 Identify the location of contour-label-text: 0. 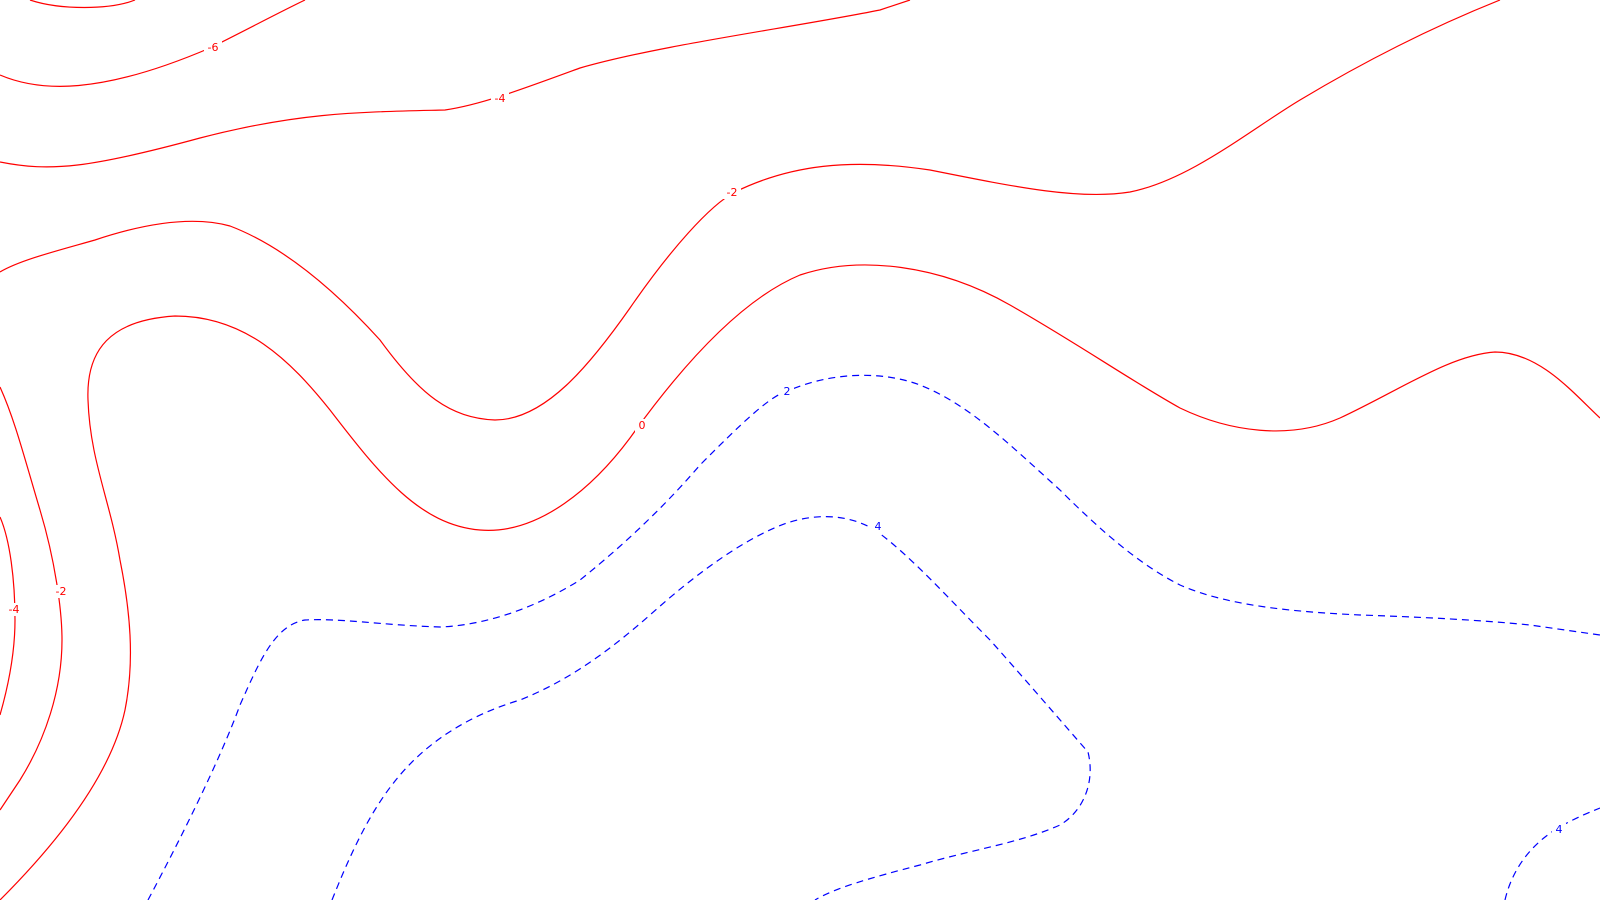
(642, 425).